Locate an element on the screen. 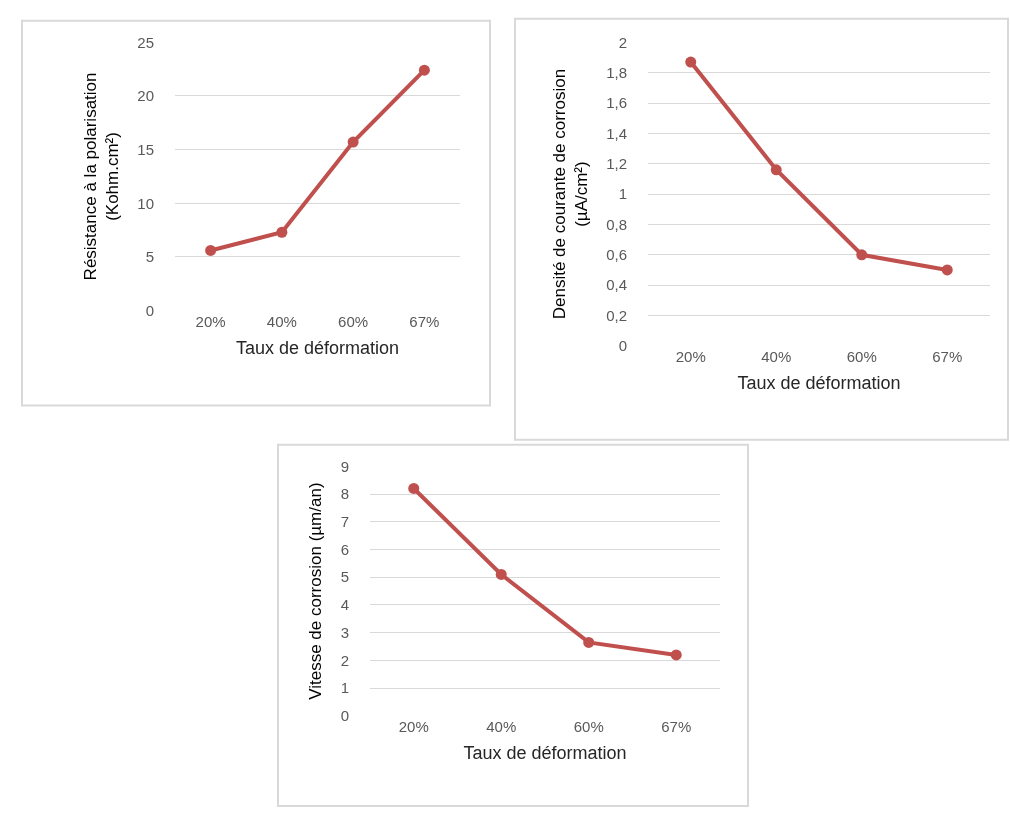 The width and height of the screenshot is (1010, 816). y-axis-title: Résistance à la polarisation (Kohm.cm²) is located at coordinates (101, 176).